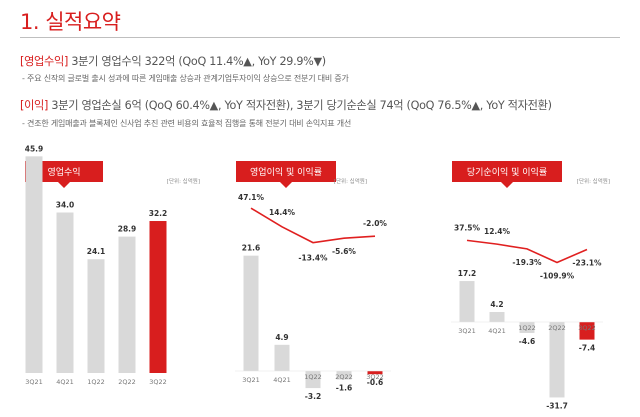 This screenshot has width=640, height=417. I want to click on chart-2-title-tag, so click(286, 174).